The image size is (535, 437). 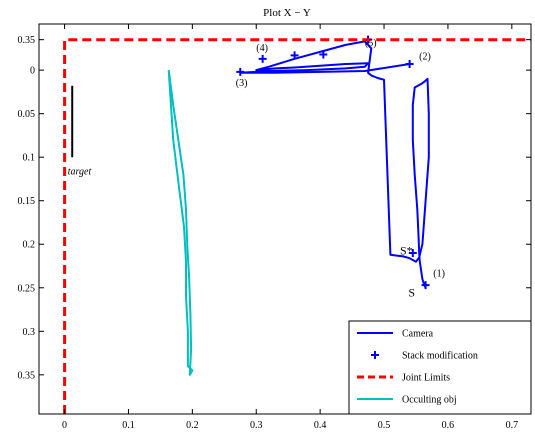 I want to click on annotation-label: (4), so click(x=262, y=48).